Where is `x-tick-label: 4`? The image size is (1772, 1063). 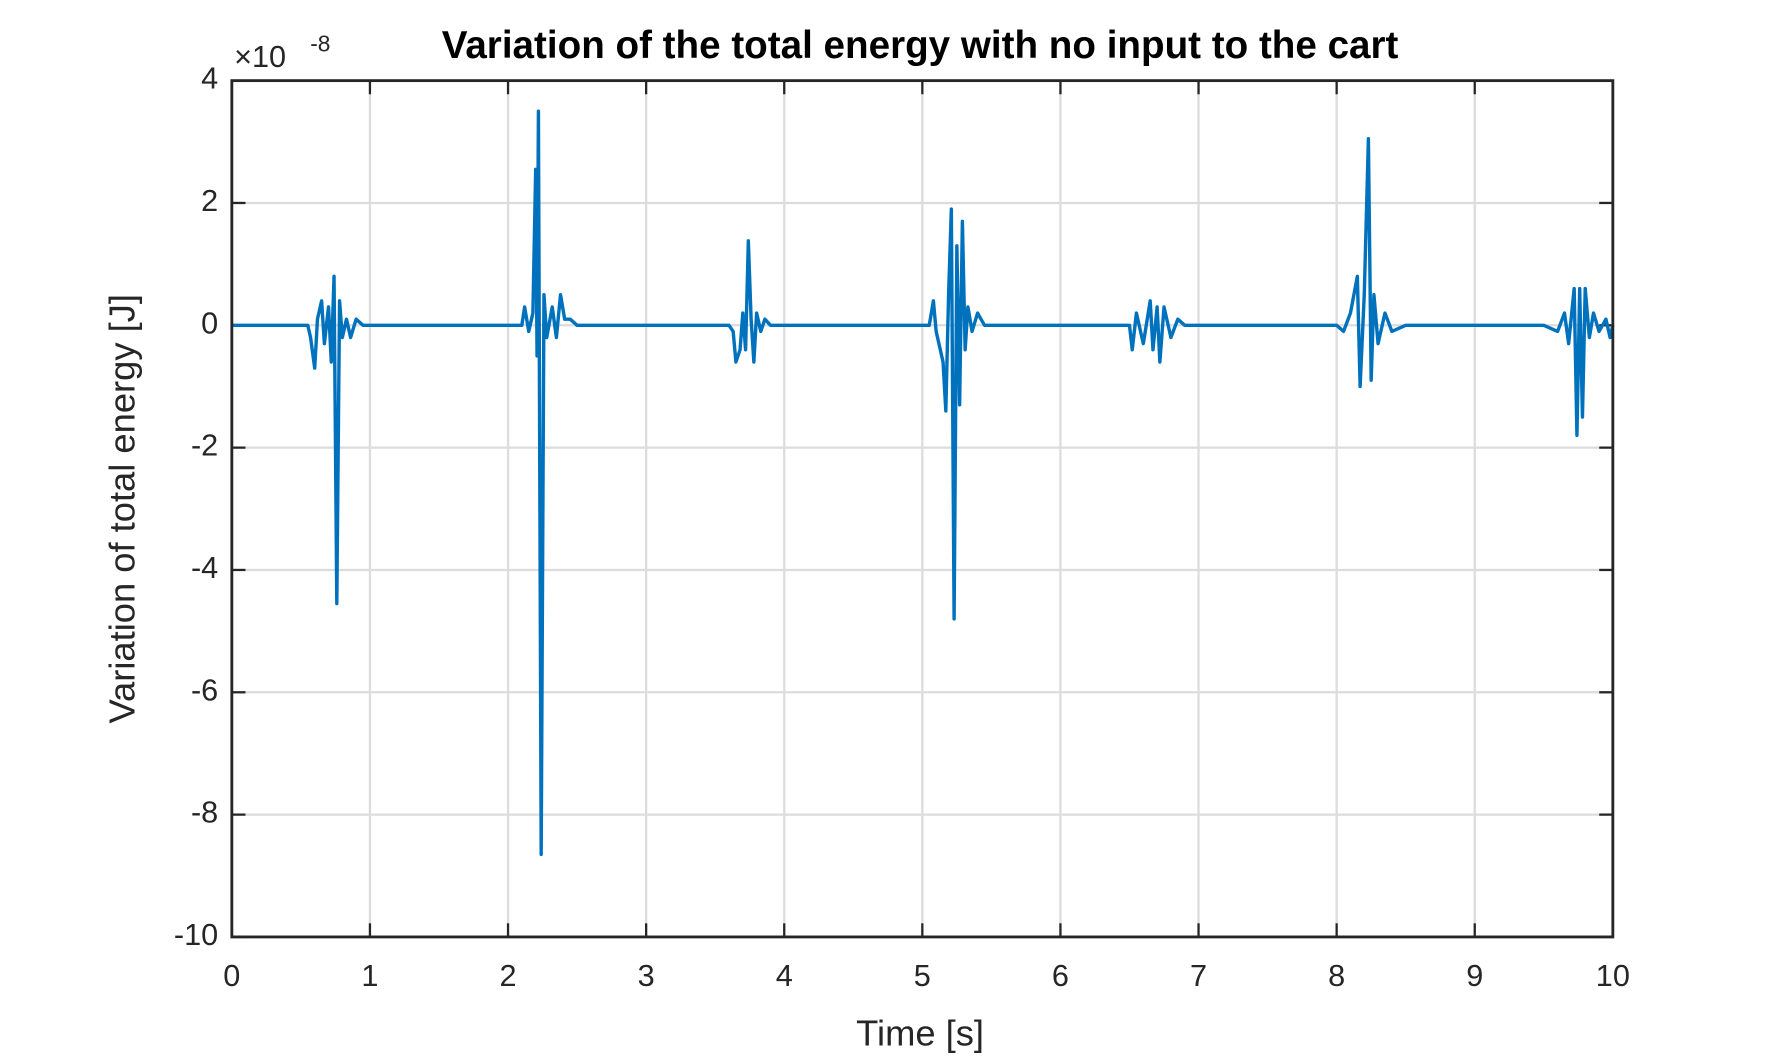 x-tick-label: 4 is located at coordinates (784, 976).